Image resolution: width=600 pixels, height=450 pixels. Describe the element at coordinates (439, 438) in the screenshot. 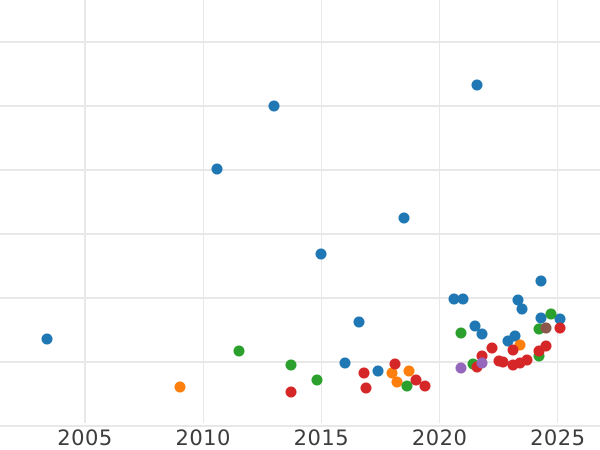

I see `x-tick-label: 2020` at that location.